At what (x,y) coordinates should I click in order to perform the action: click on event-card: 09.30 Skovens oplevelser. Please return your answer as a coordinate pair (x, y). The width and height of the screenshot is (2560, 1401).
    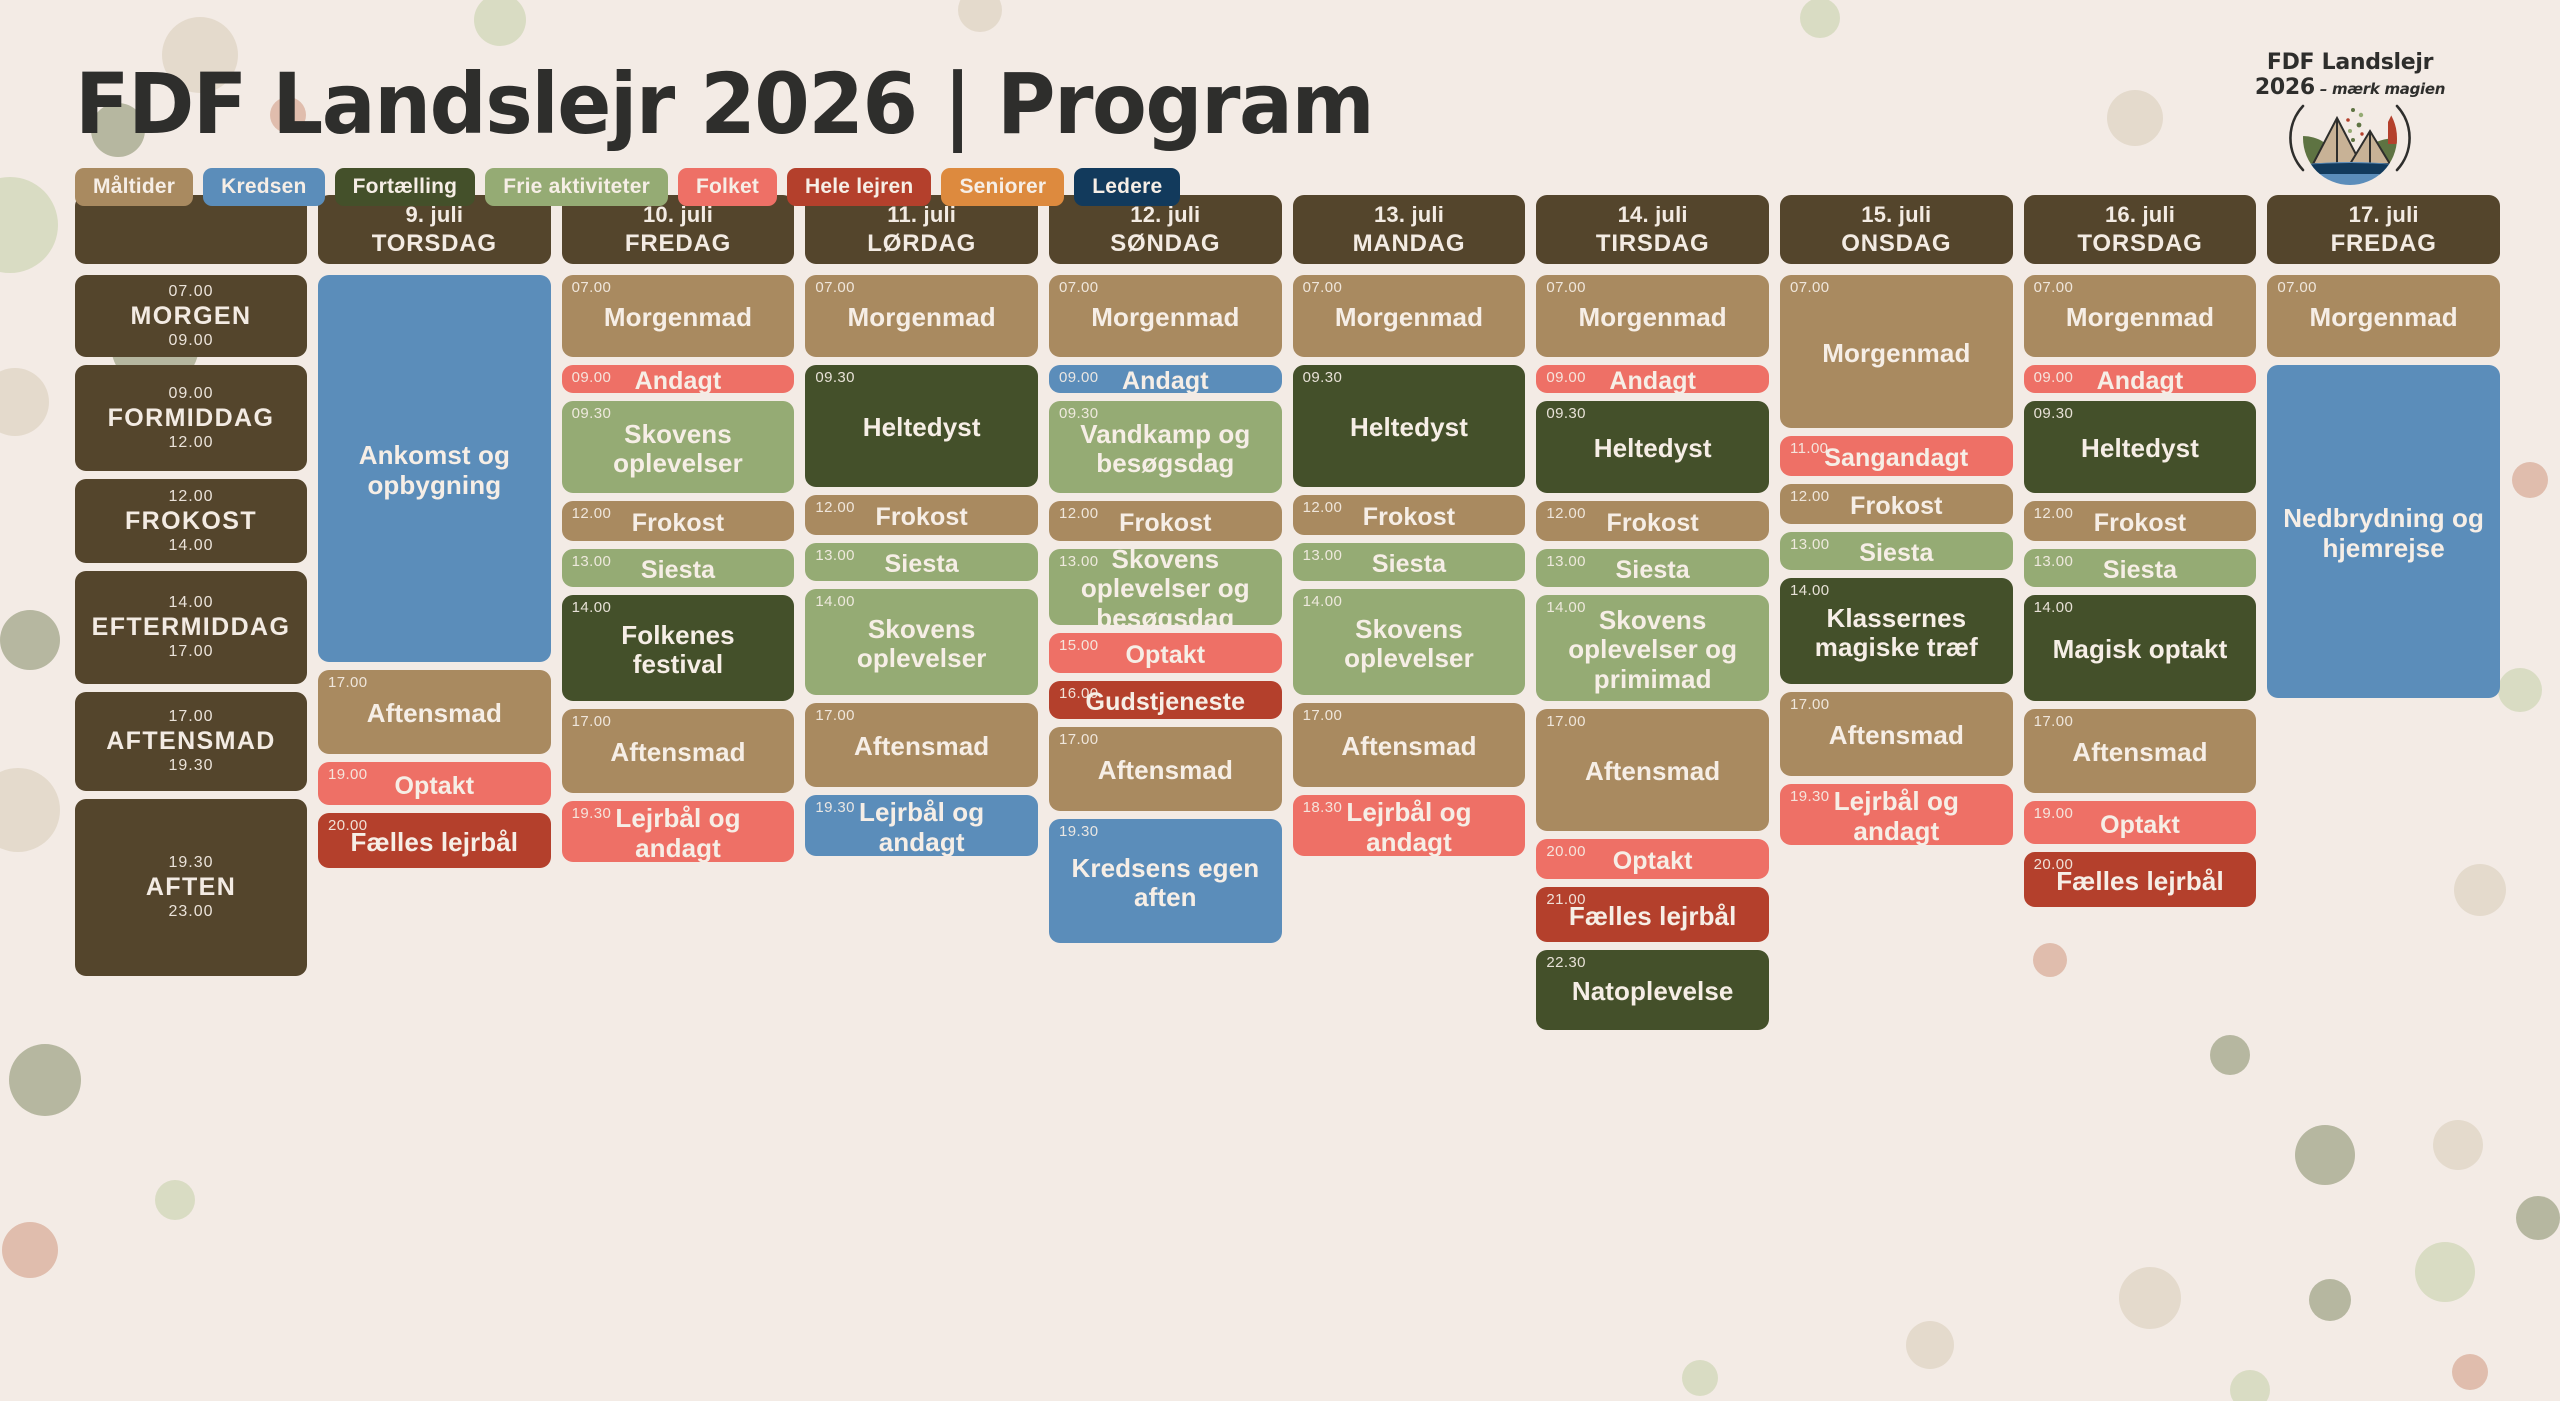
    Looking at the image, I should click on (678, 447).